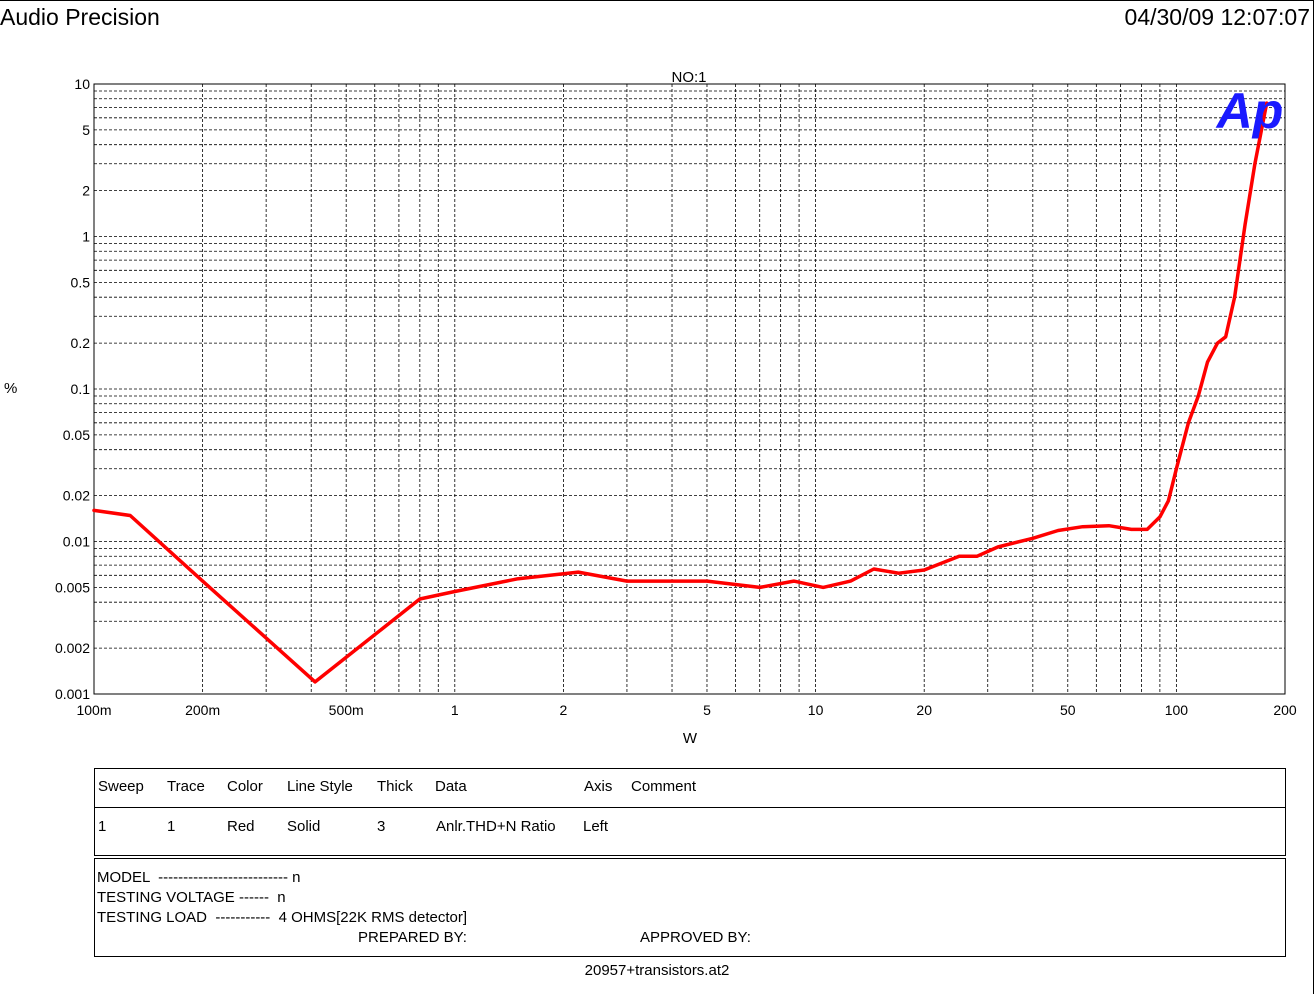  I want to click on x-tick-label: 20, so click(924, 710).